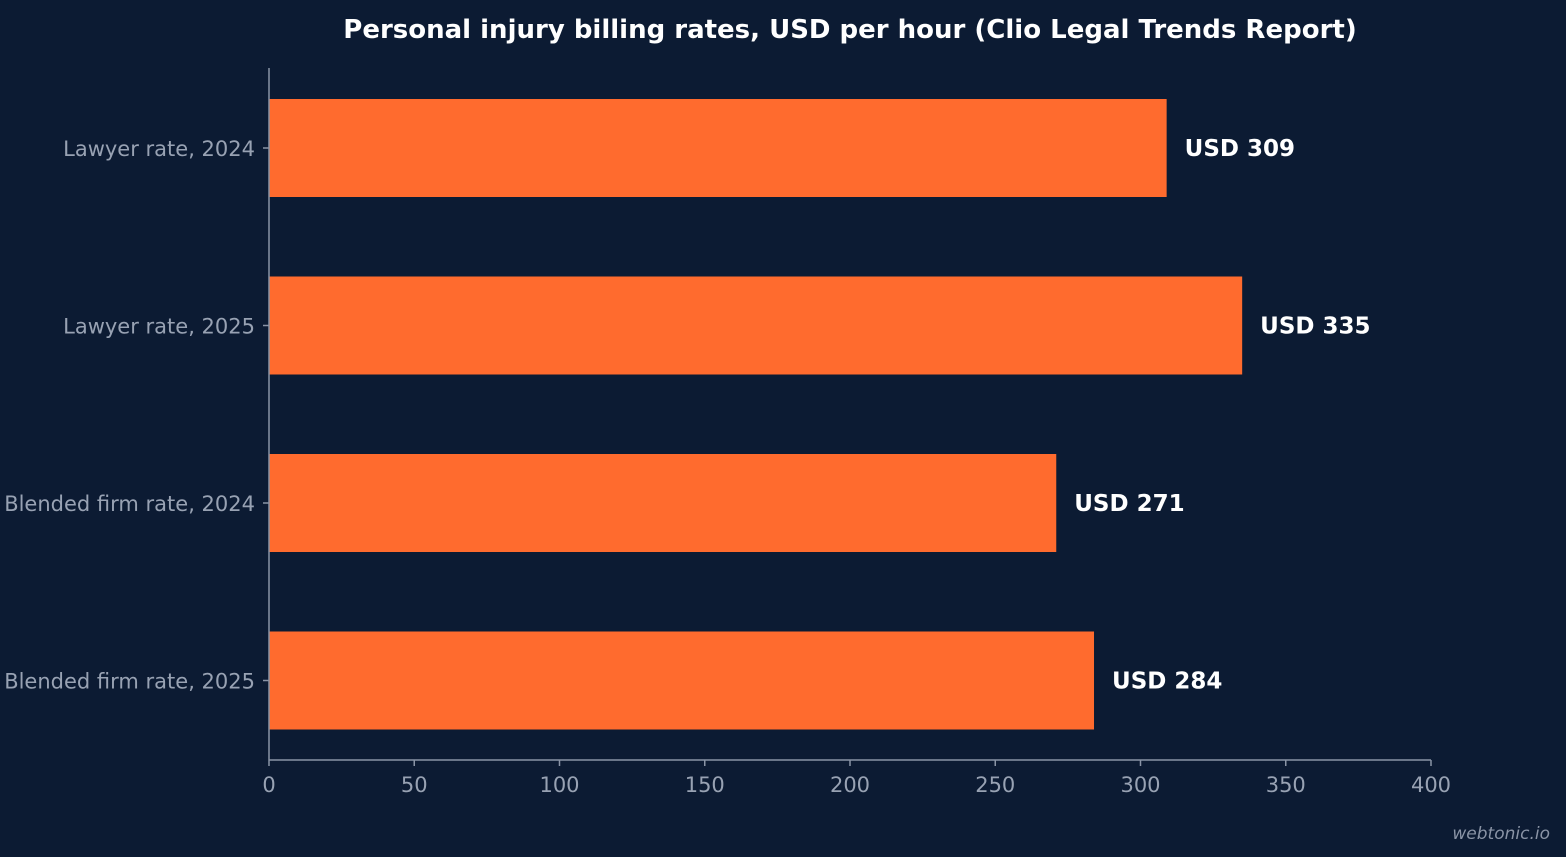 This screenshot has height=857, width=1566. I want to click on value-label: USD 335, so click(1315, 327).